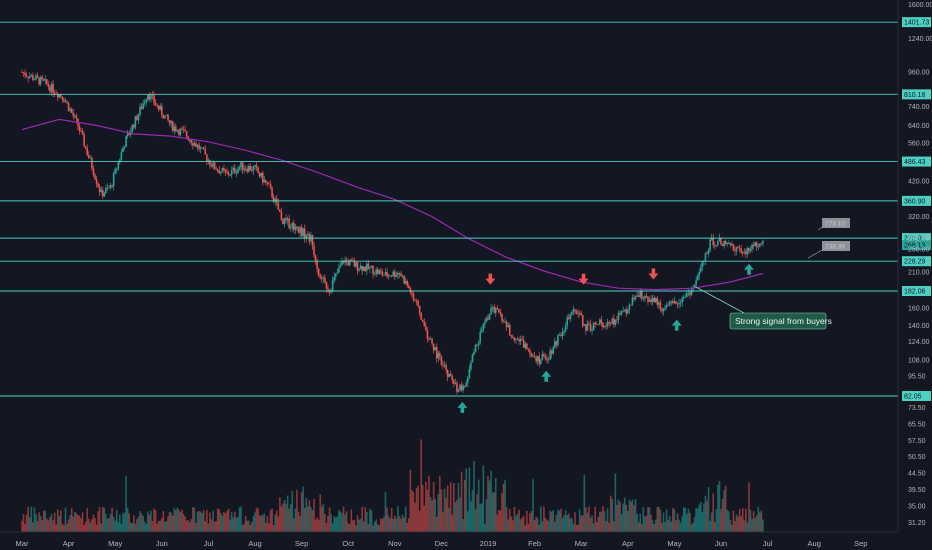 This screenshot has width=932, height=550. What do you see at coordinates (915, 262) in the screenshot?
I see `level-label: 228.29` at bounding box center [915, 262].